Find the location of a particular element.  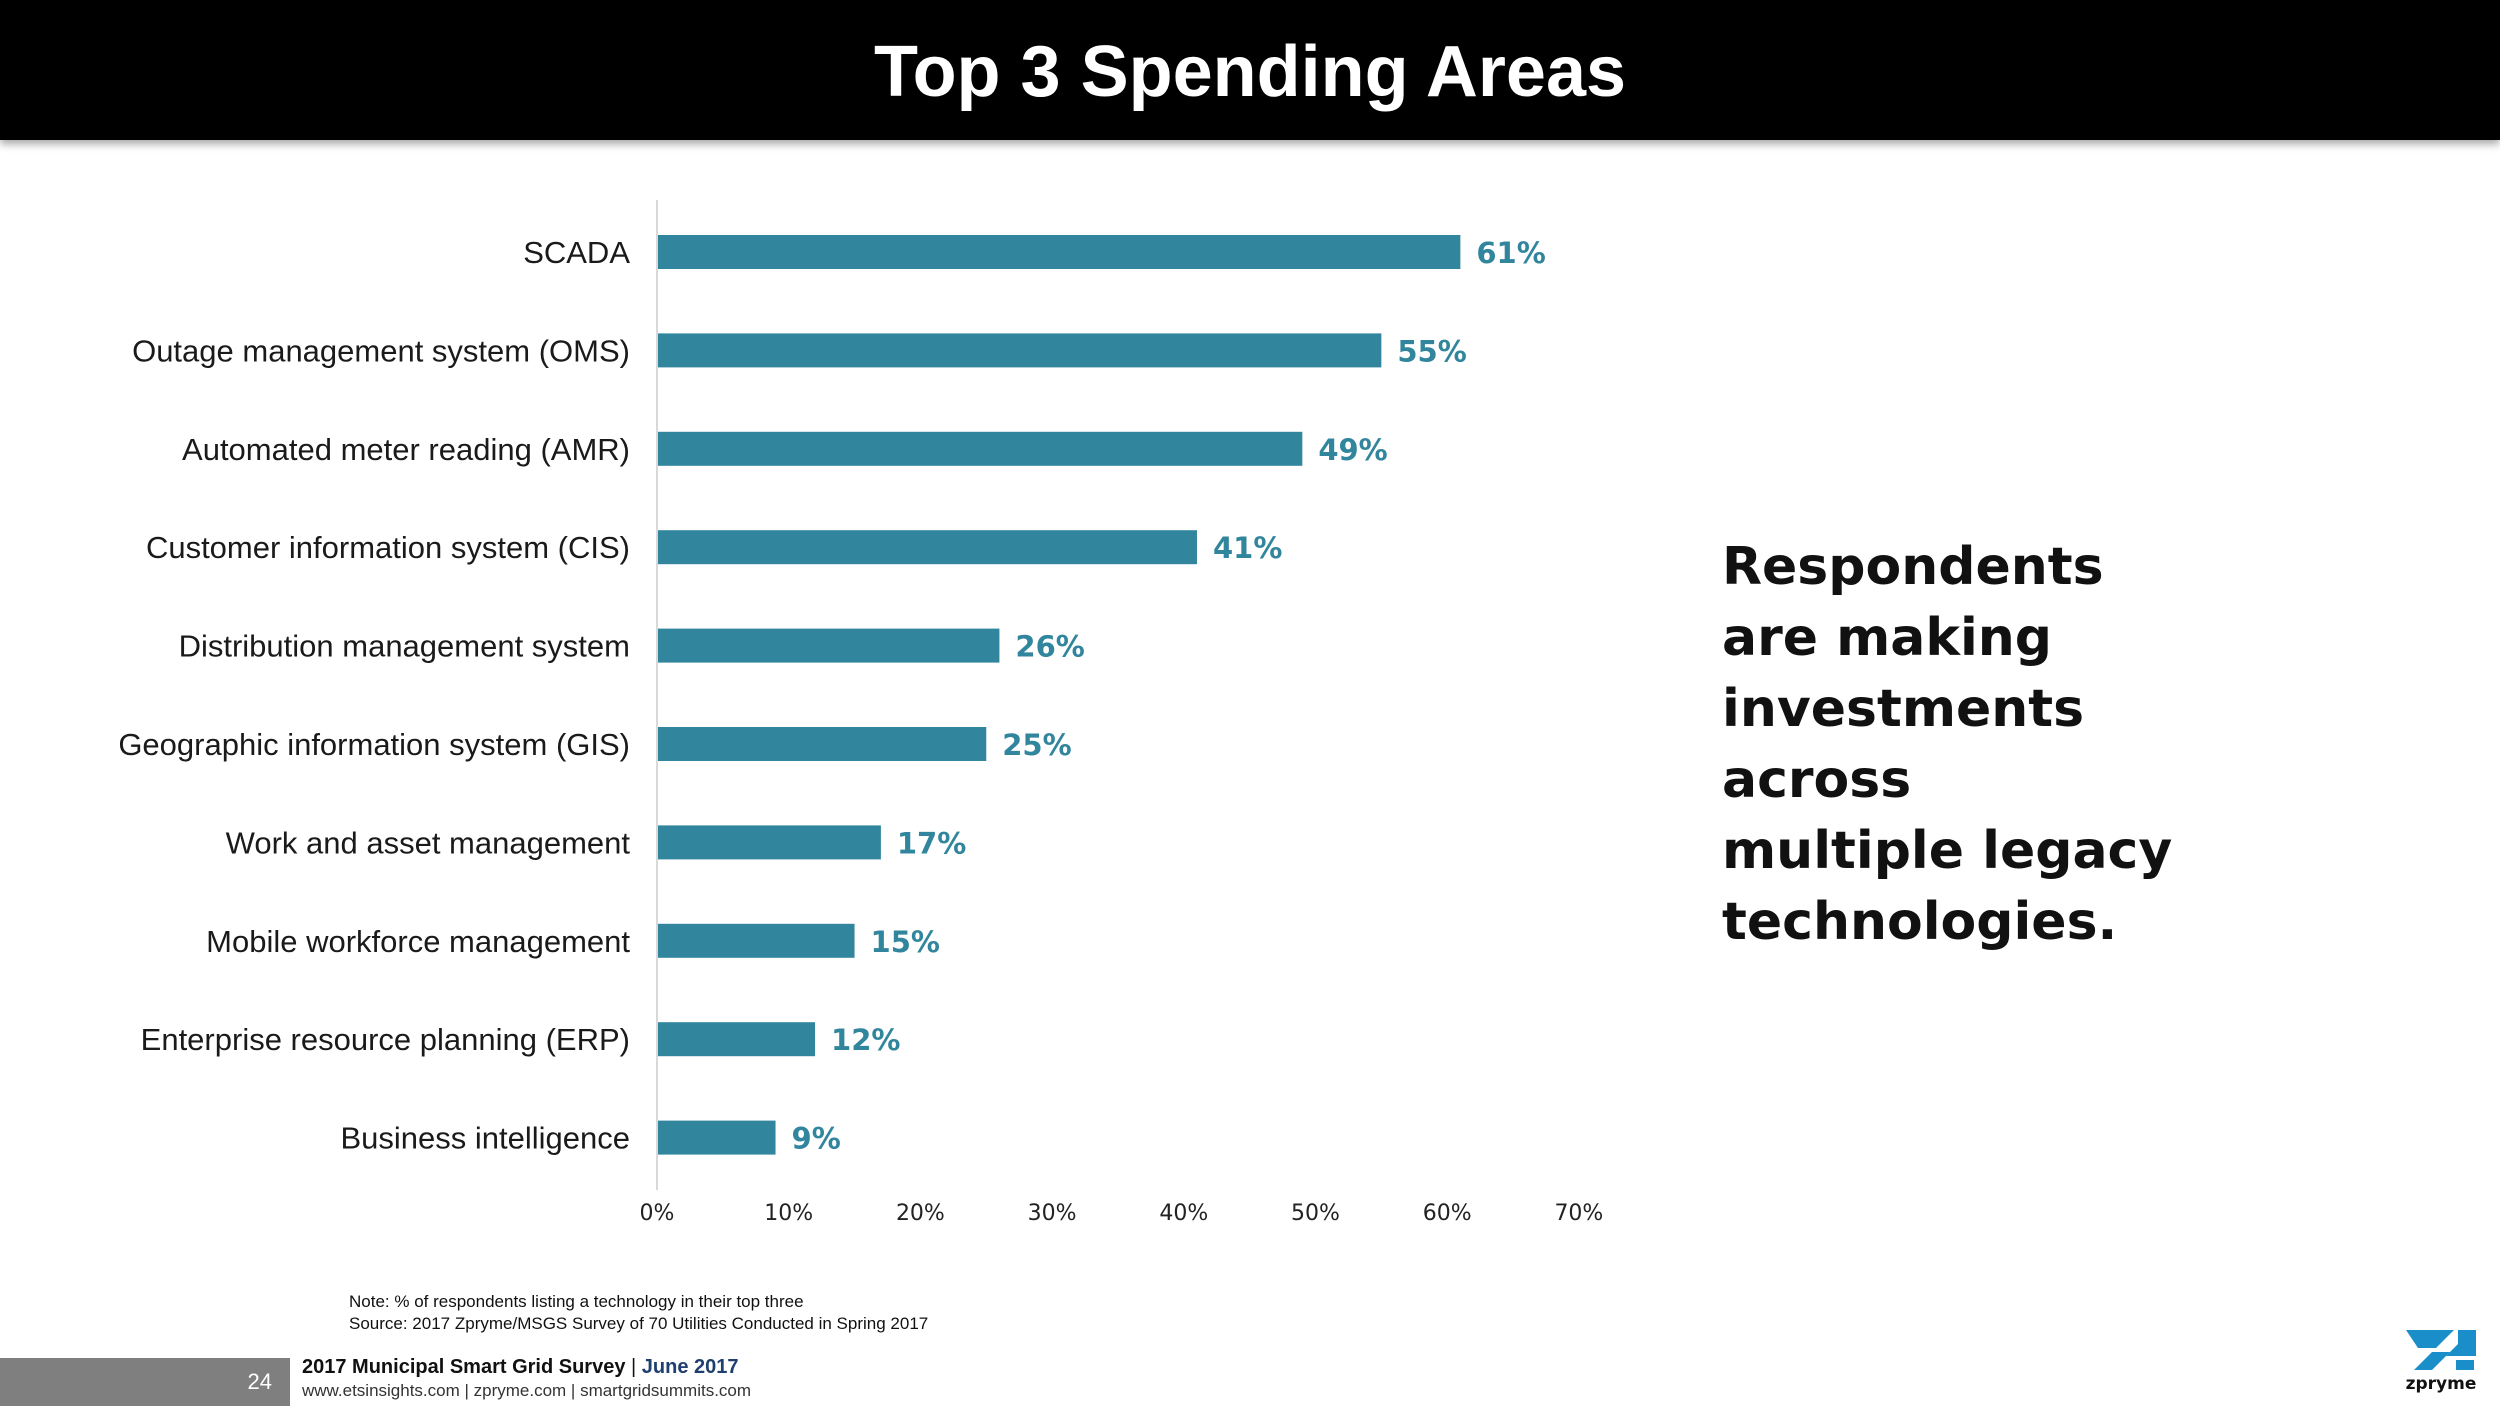

title-bar: Top 3 Spending Areas is located at coordinates (1250, 70).